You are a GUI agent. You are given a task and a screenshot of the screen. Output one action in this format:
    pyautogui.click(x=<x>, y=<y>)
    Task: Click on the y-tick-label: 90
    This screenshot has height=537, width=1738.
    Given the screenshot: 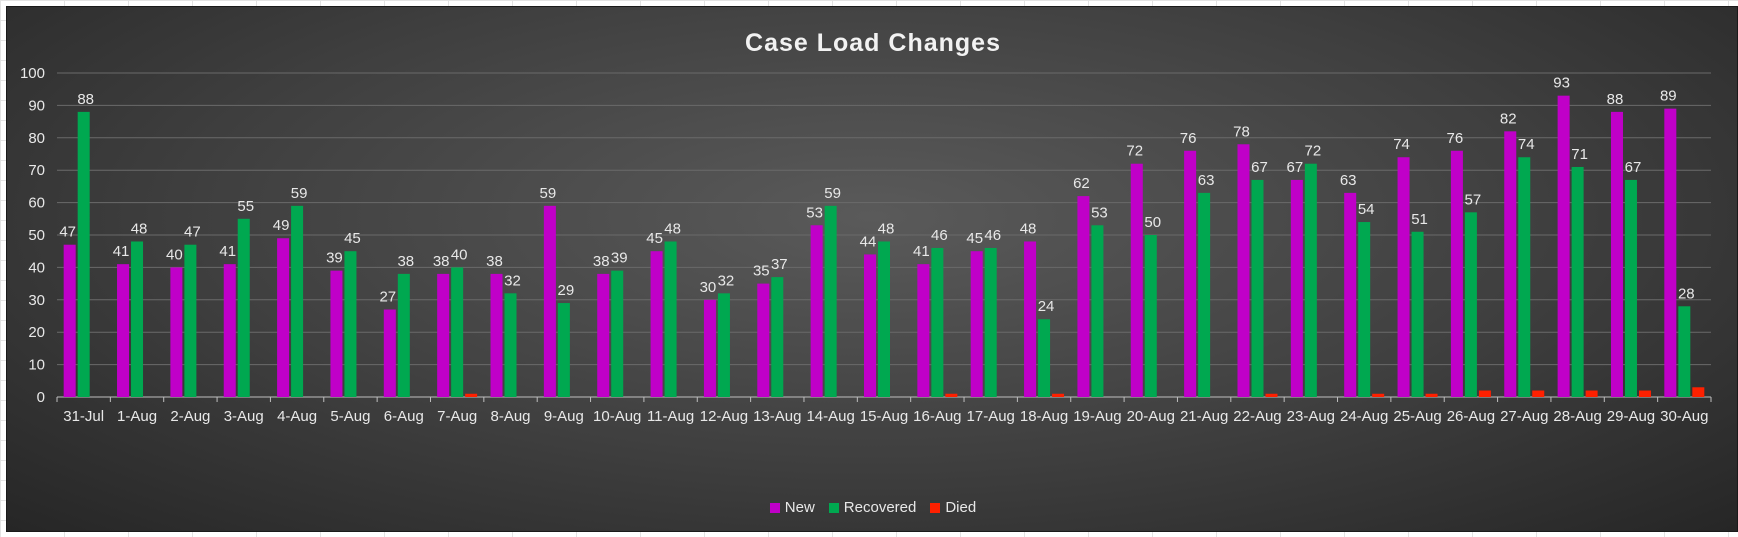 What is the action you would take?
    pyautogui.click(x=36, y=105)
    